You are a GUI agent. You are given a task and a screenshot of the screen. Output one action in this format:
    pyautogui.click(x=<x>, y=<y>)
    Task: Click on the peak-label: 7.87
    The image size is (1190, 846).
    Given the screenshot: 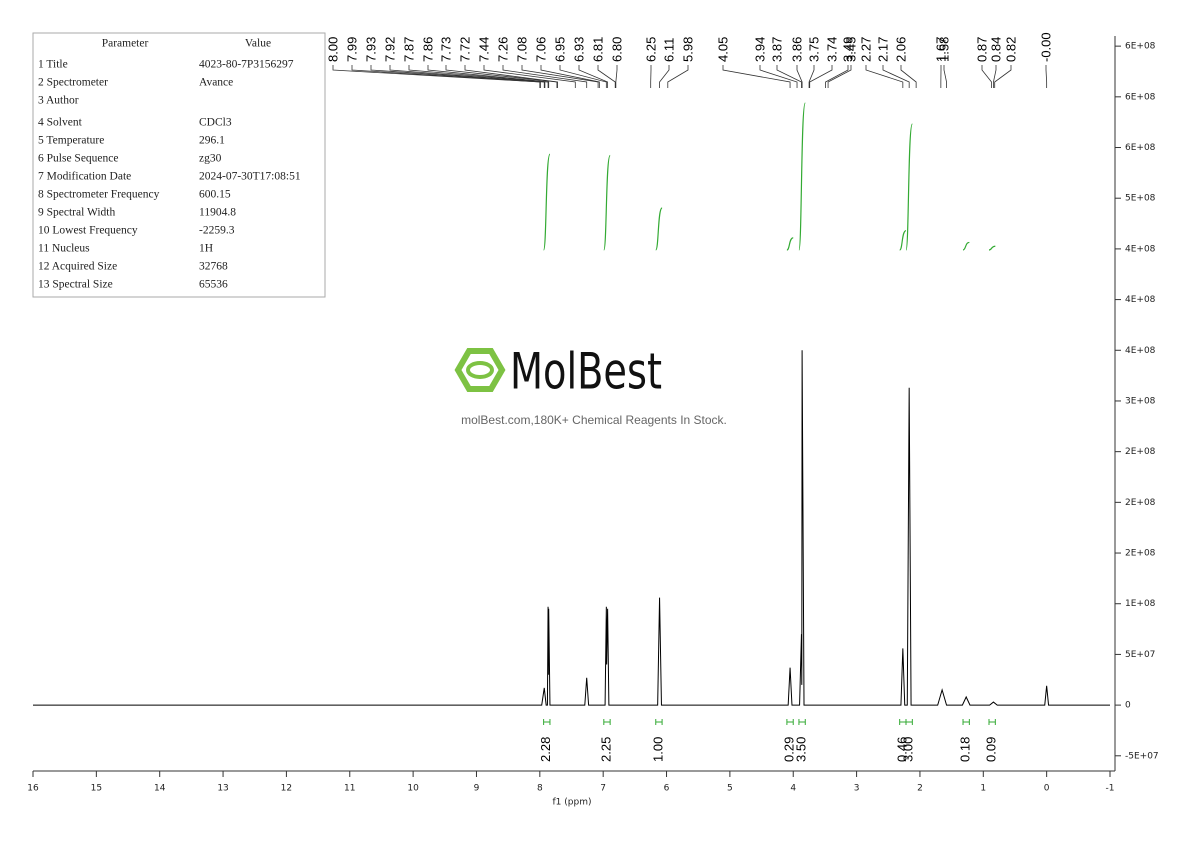 What is the action you would take?
    pyautogui.click(x=408, y=49)
    